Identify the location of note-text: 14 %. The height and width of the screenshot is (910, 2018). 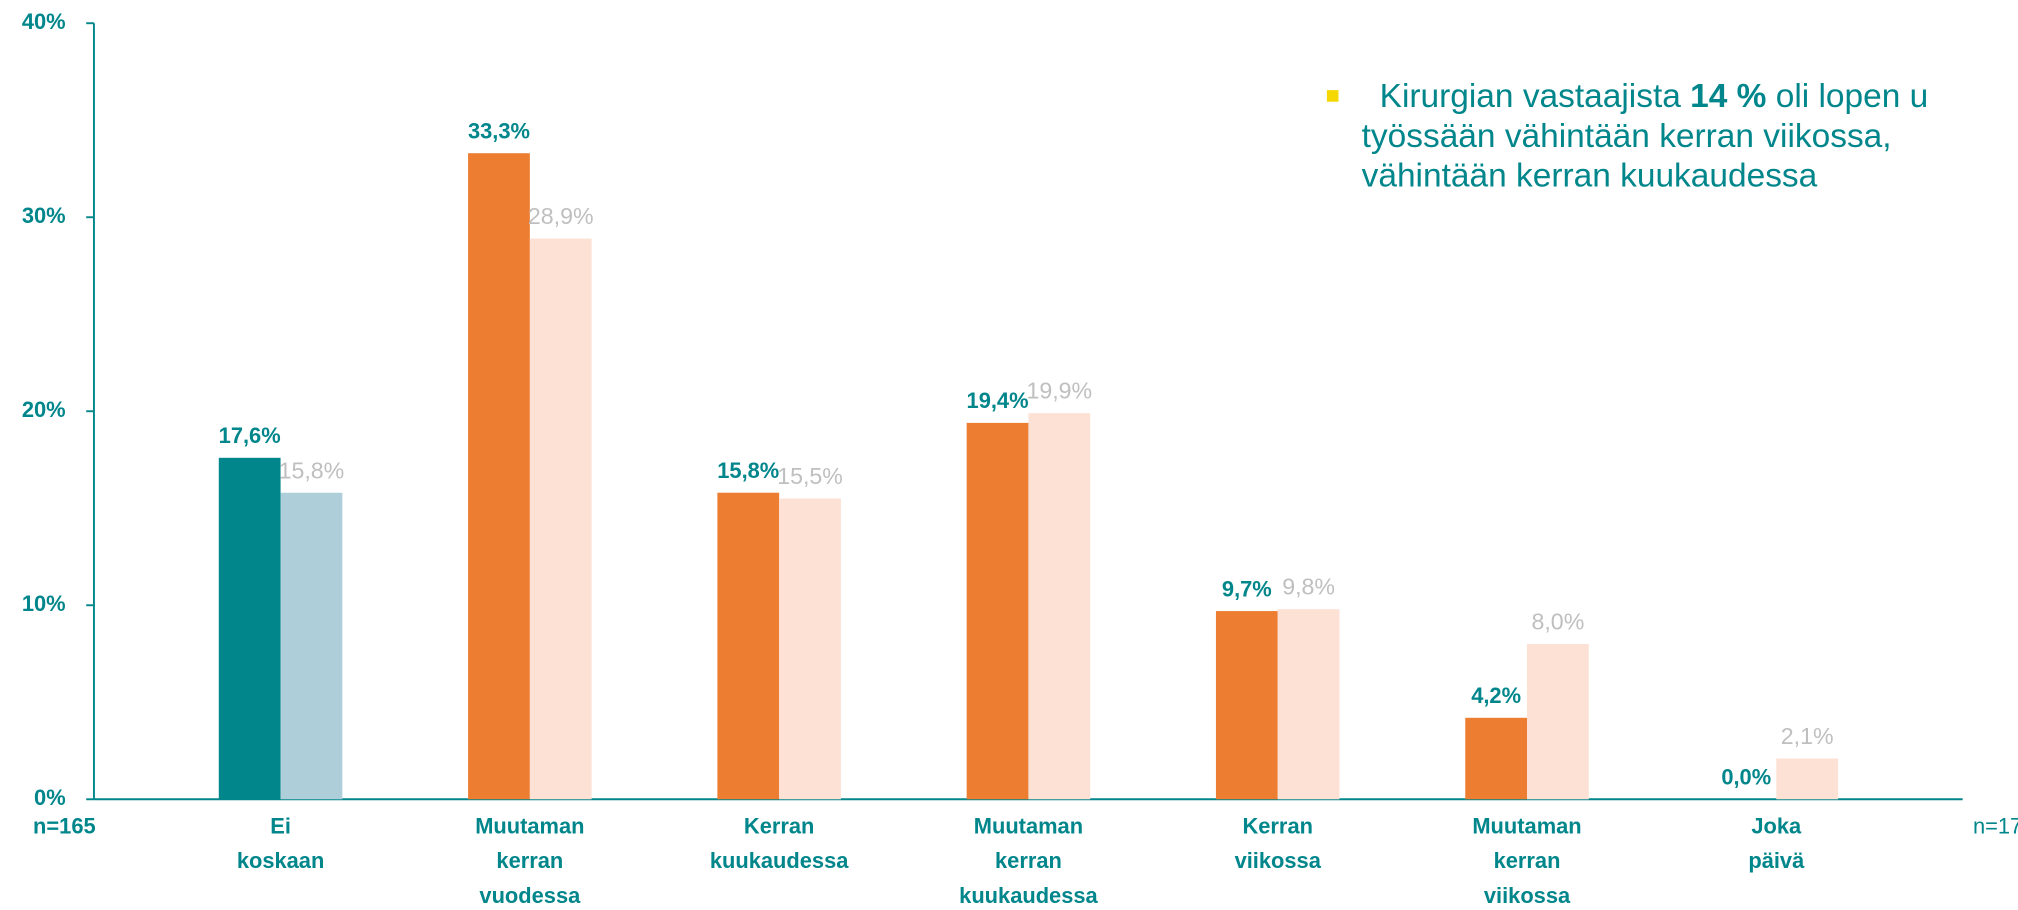
(1728, 96).